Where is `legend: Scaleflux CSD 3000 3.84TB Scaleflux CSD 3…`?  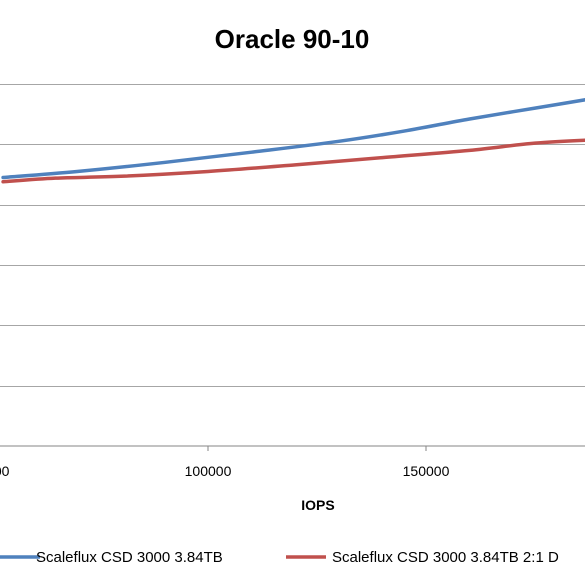
legend: Scaleflux CSD 3000 3.84TB Scaleflux CSD 3… is located at coordinates (279, 557).